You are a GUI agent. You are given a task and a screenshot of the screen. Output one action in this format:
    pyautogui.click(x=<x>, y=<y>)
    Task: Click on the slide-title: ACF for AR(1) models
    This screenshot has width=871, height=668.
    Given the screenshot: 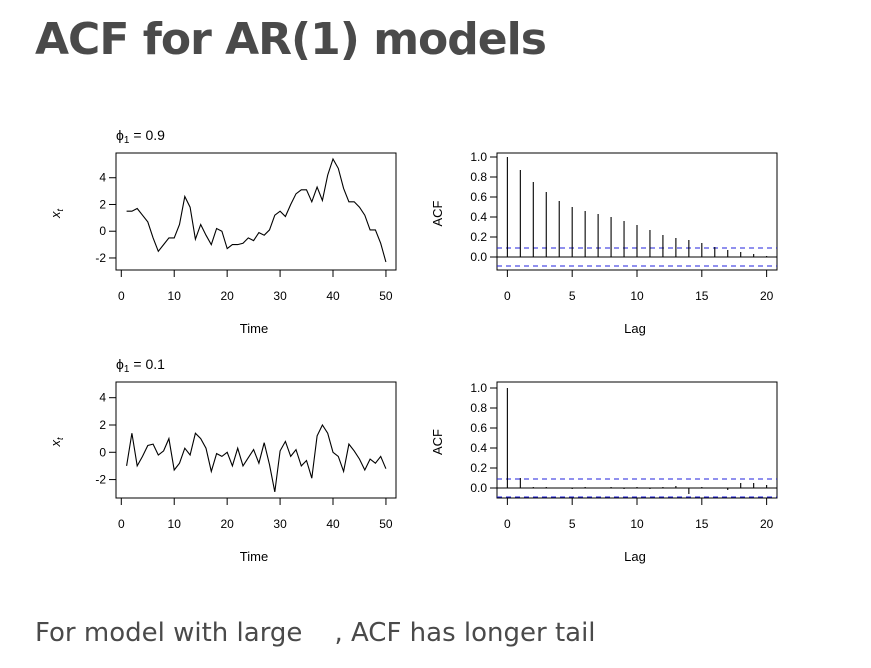 What is the action you would take?
    pyautogui.click(x=291, y=39)
    